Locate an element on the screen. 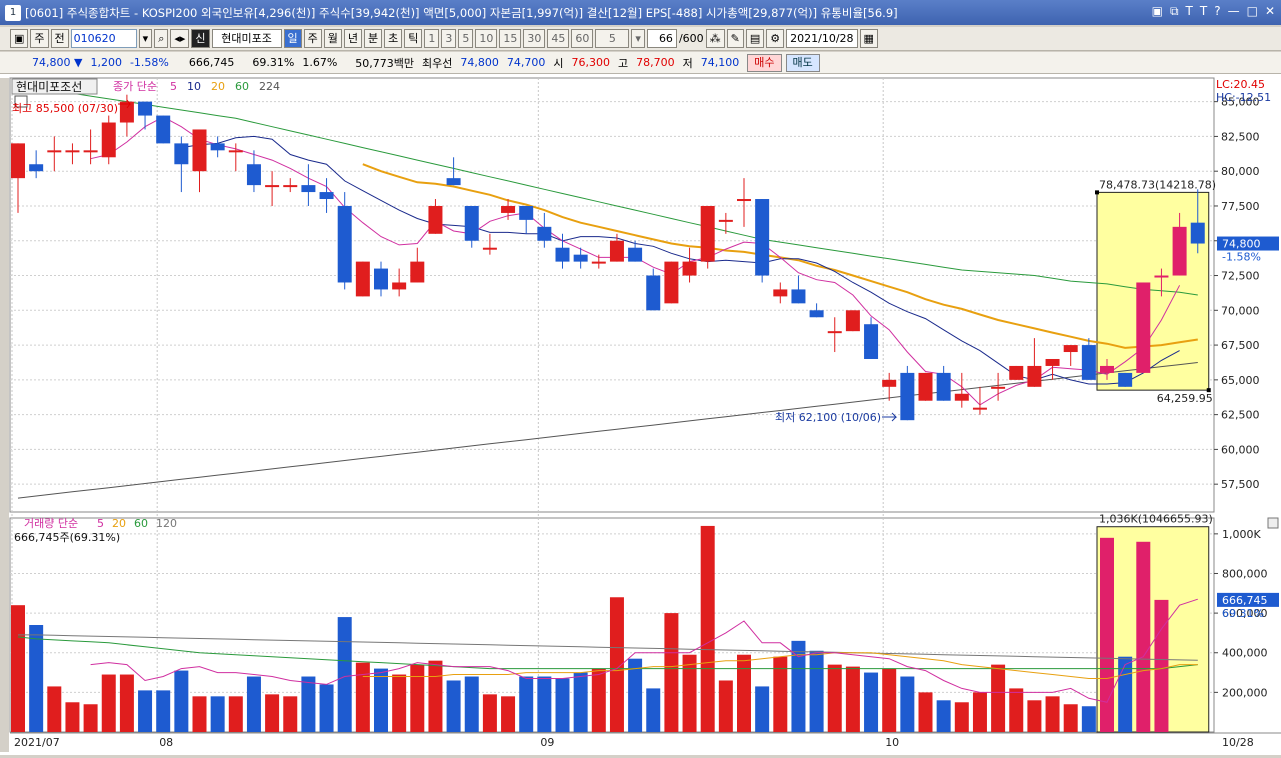 The height and width of the screenshot is (758, 1281). pin-icon: T is located at coordinates (1189, 11).